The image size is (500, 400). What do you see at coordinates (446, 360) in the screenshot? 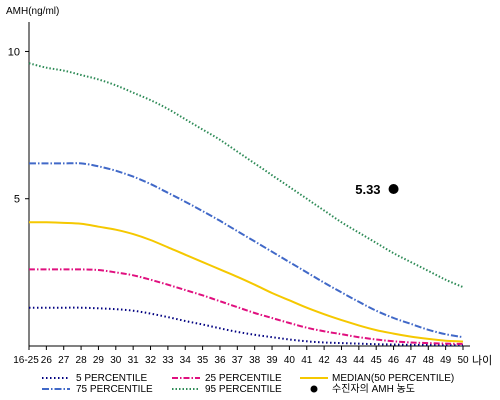
I see `x-tick-label: 49` at bounding box center [446, 360].